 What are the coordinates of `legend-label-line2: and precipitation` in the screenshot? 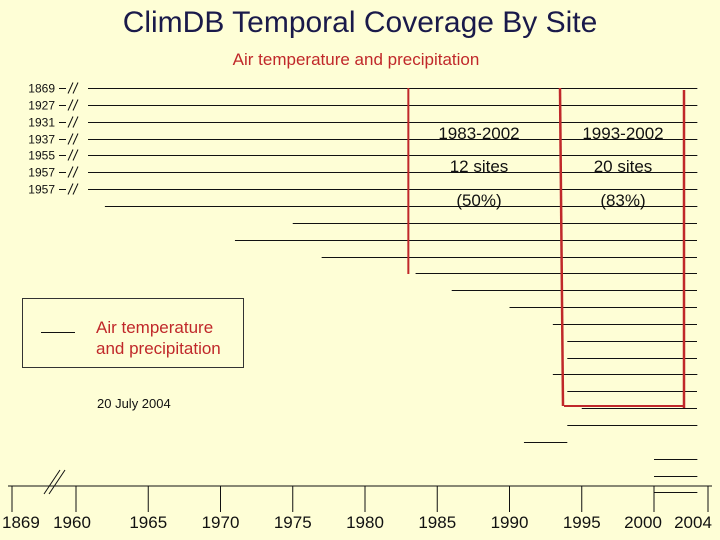 It's located at (158, 348).